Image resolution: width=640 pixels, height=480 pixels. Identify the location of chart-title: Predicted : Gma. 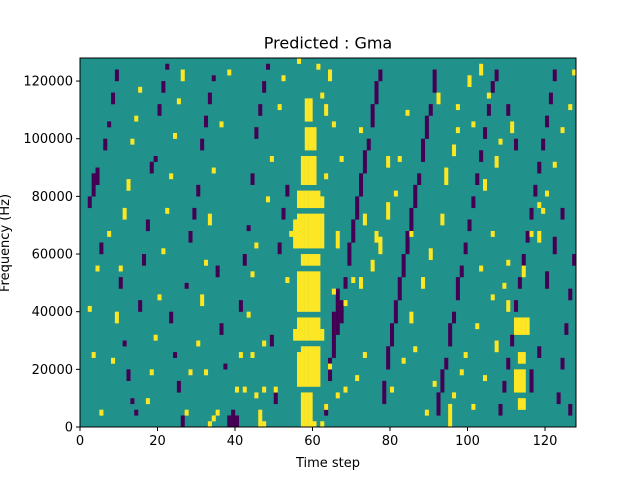
(328, 43).